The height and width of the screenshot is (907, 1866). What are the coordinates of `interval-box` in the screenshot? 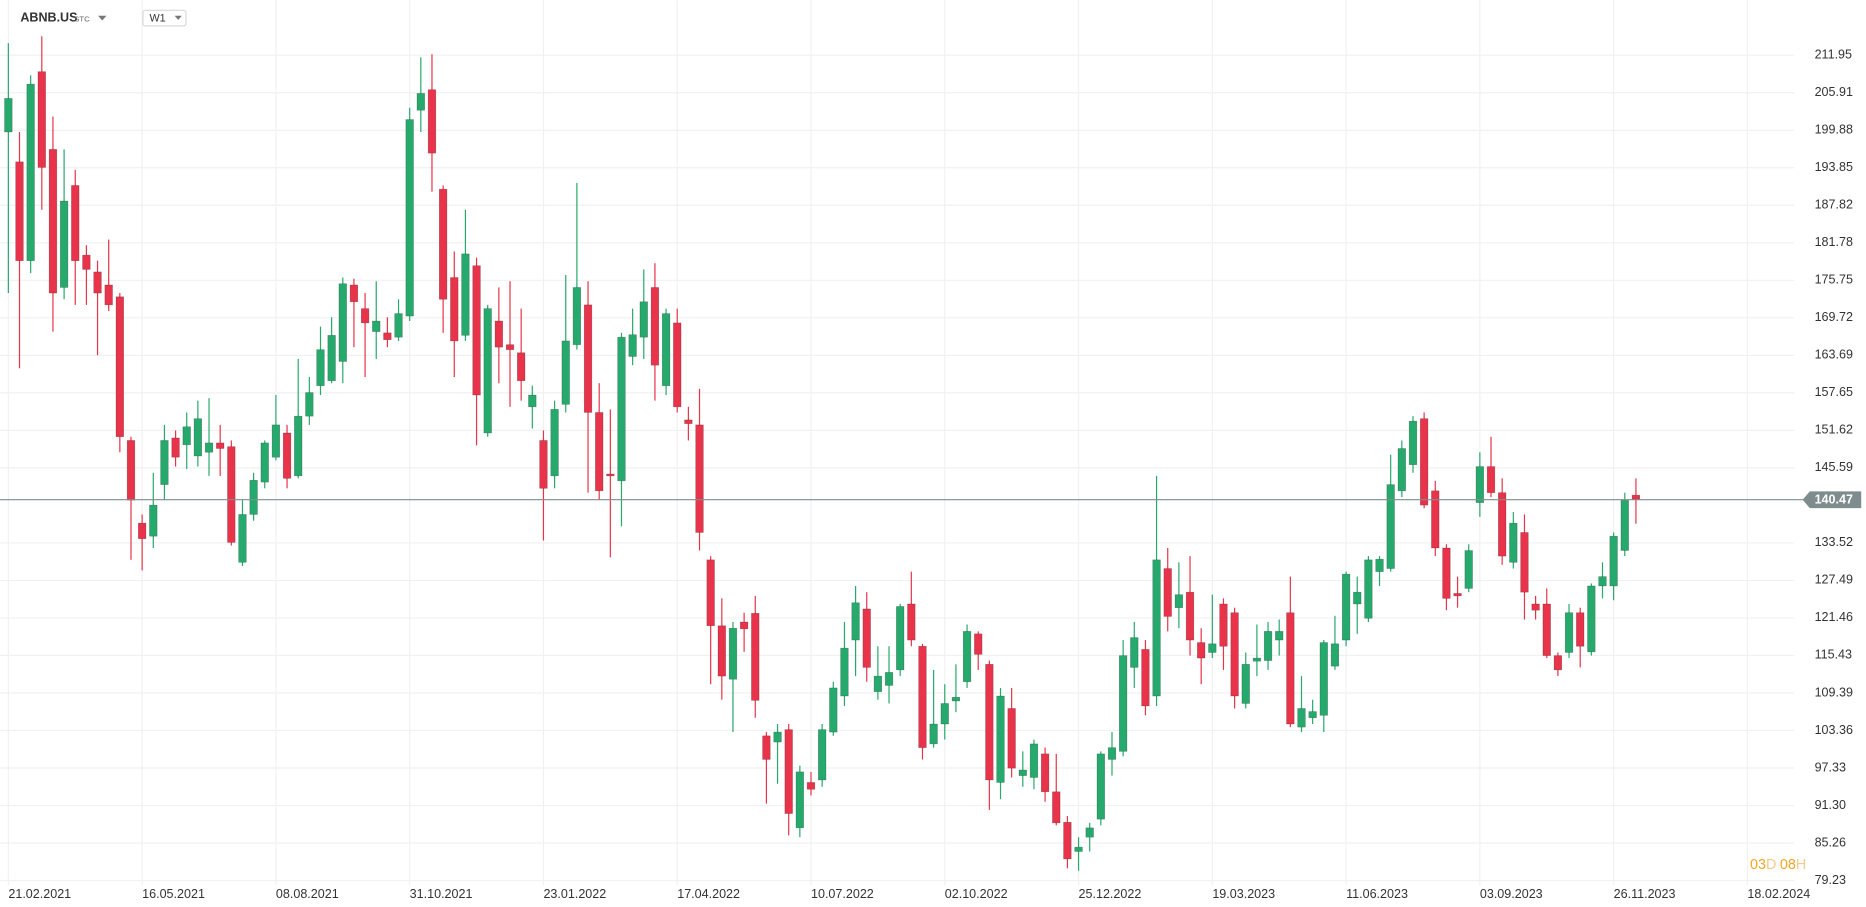 It's located at (164, 18).